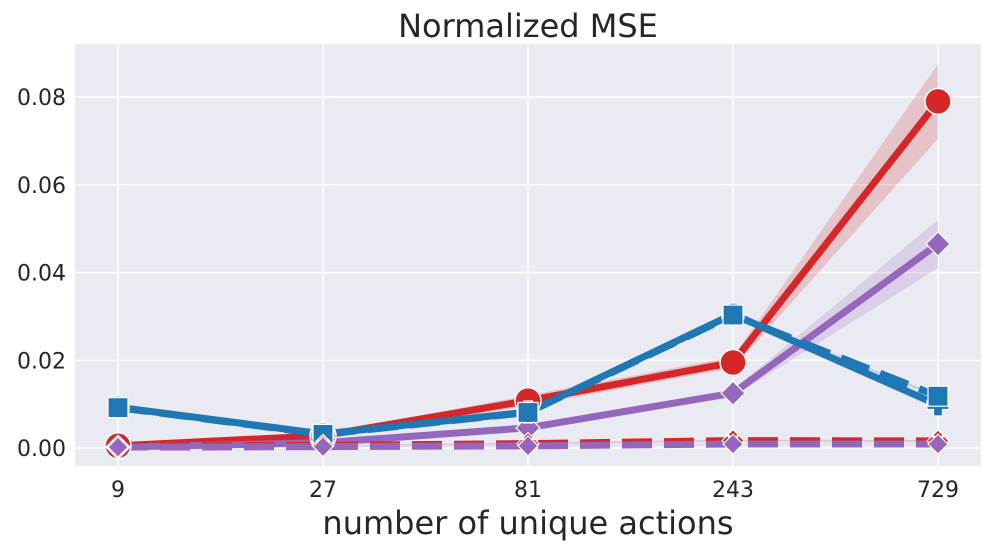 This screenshot has height=550, width=989. Describe the element at coordinates (323, 490) in the screenshot. I see `x-tick-label: 27` at that location.